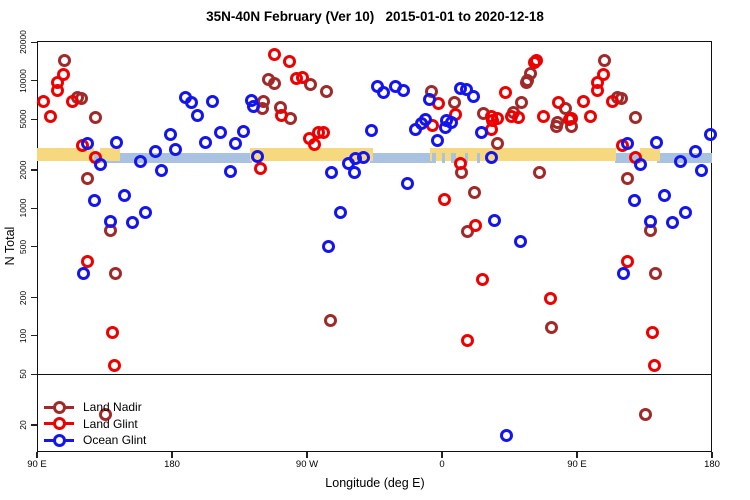 This screenshot has height=500, width=750. I want to click on y-tick-label: 500, so click(23, 246).